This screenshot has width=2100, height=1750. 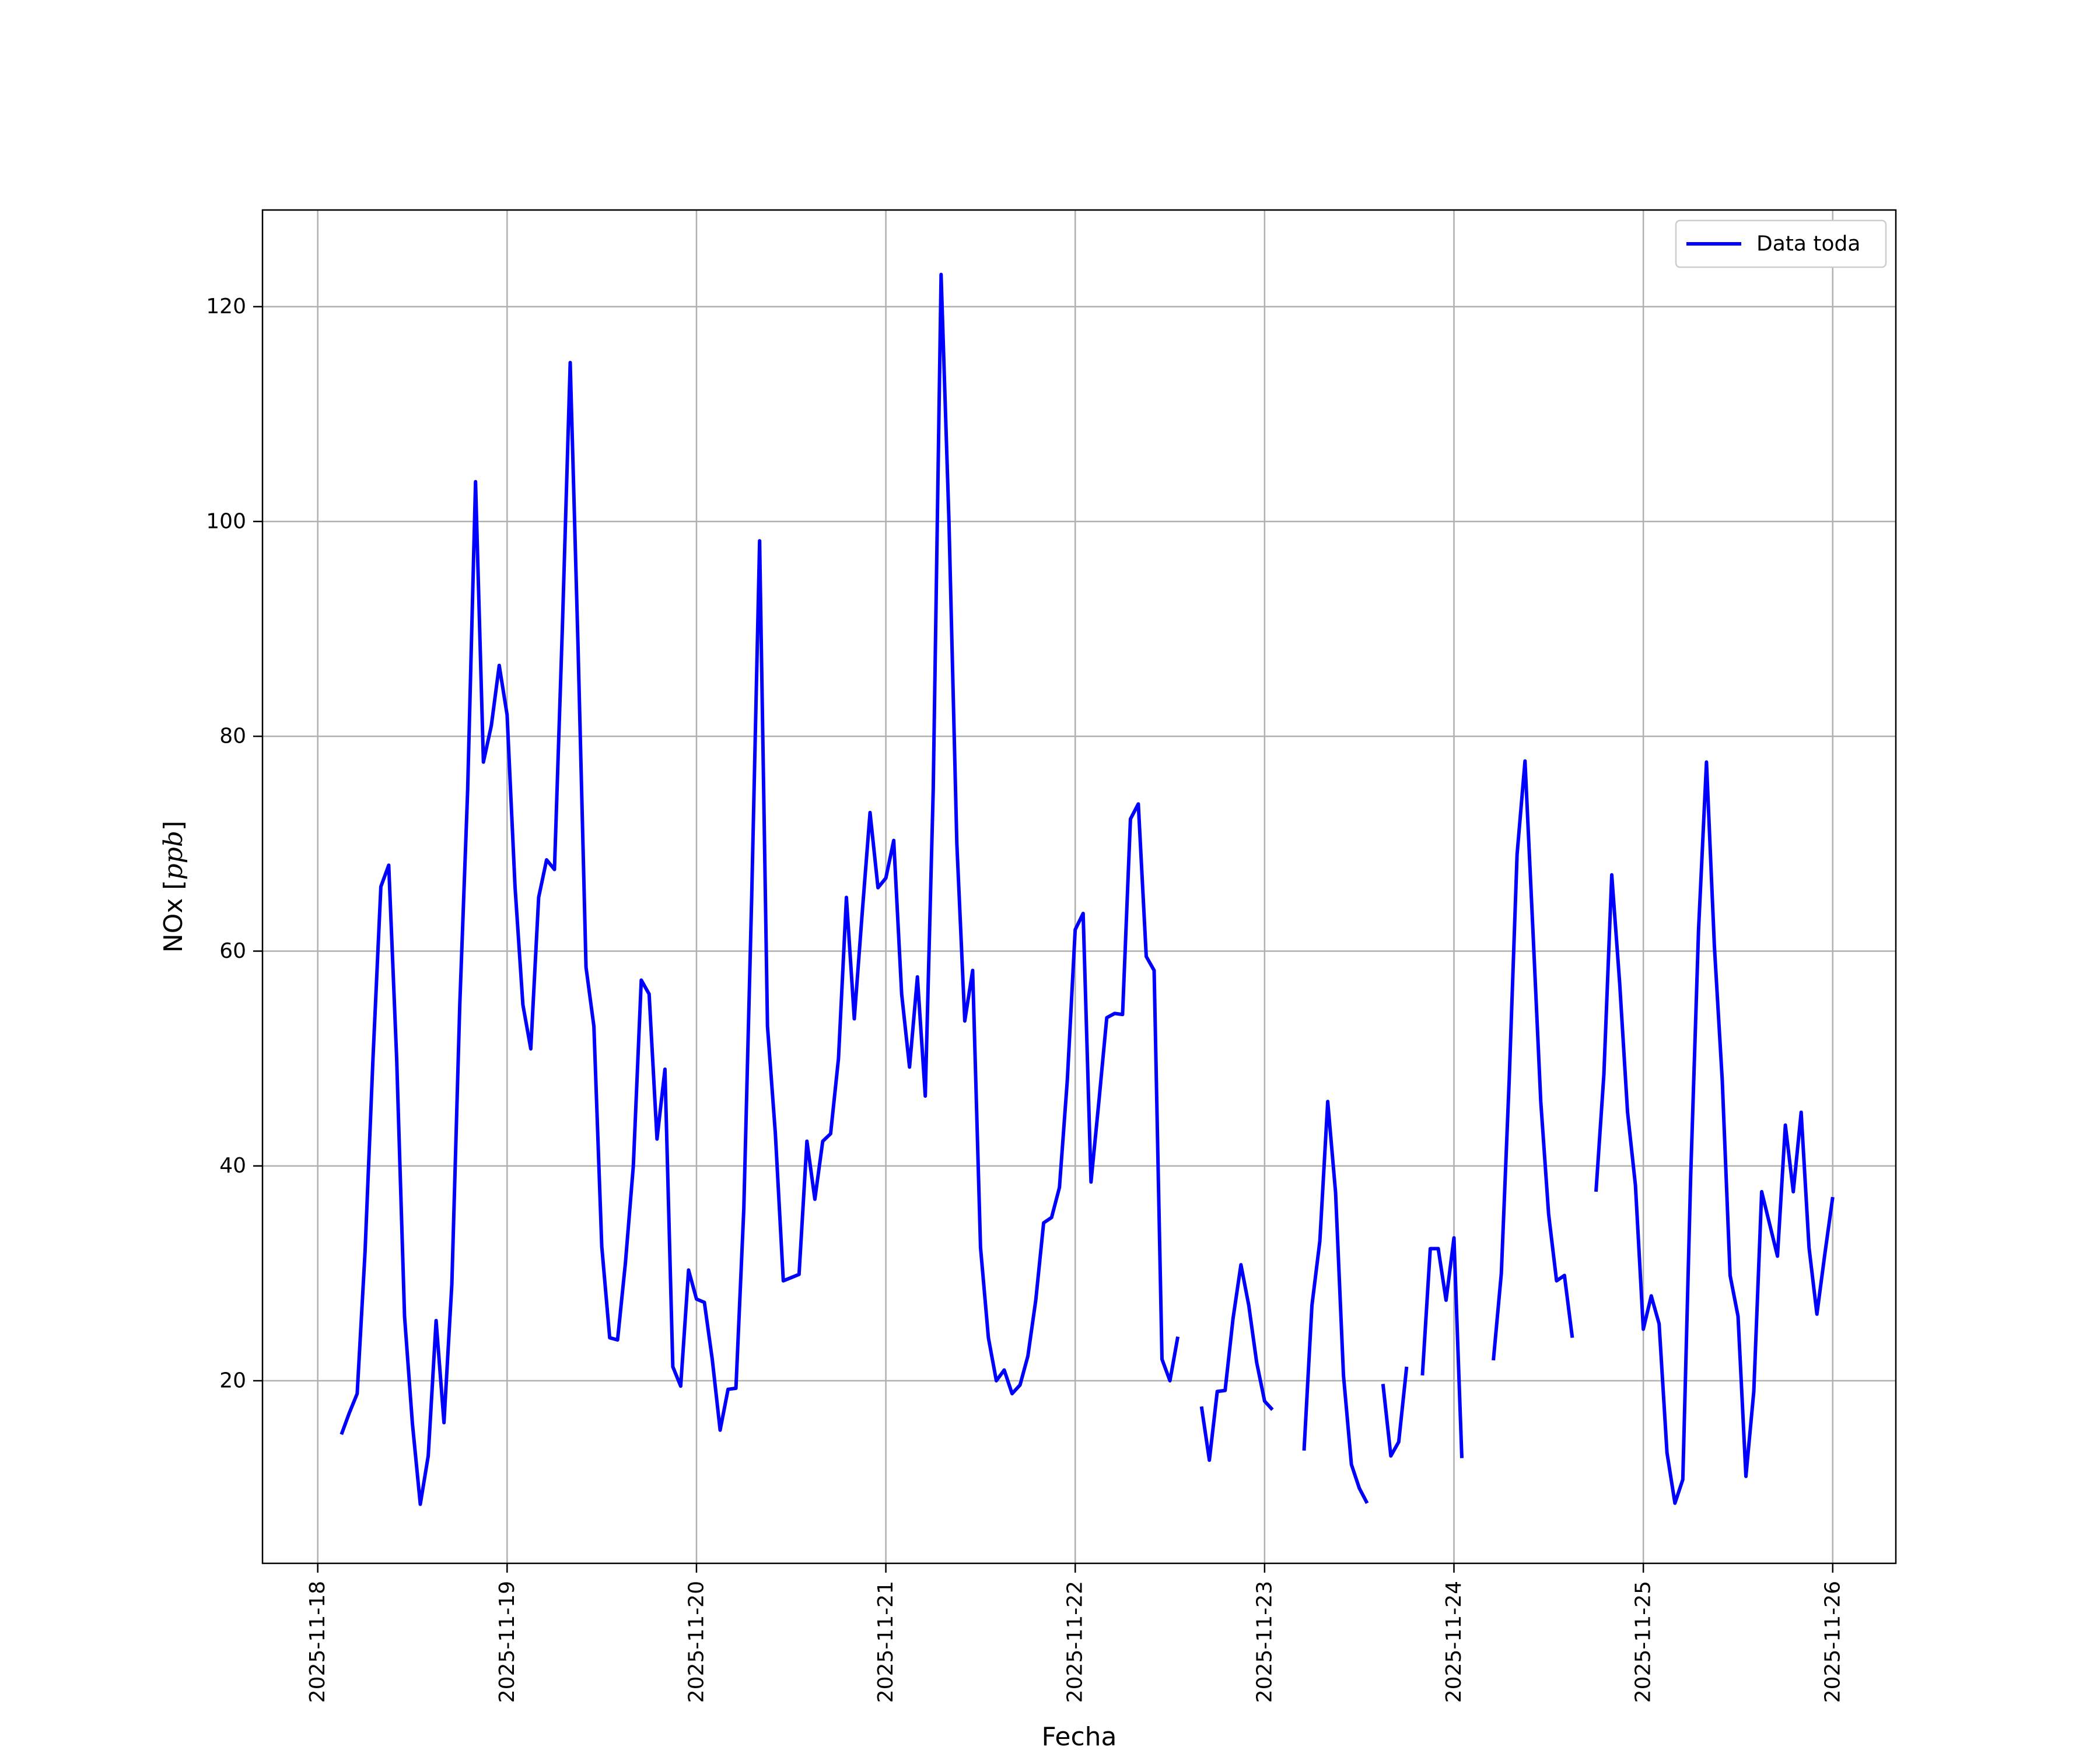 What do you see at coordinates (232, 951) in the screenshot?
I see `y-tick-label-2: 60` at bounding box center [232, 951].